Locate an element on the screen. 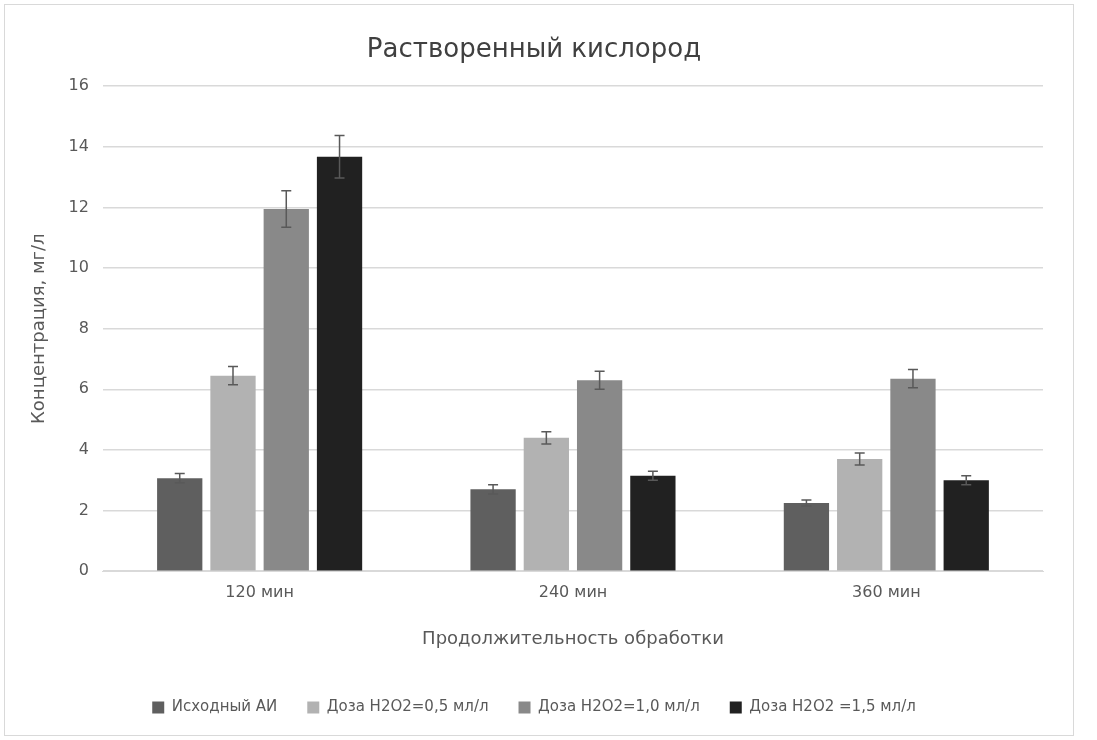  legend-label: Доза Н2О2 =1,5 мл/л is located at coordinates (832, 706).